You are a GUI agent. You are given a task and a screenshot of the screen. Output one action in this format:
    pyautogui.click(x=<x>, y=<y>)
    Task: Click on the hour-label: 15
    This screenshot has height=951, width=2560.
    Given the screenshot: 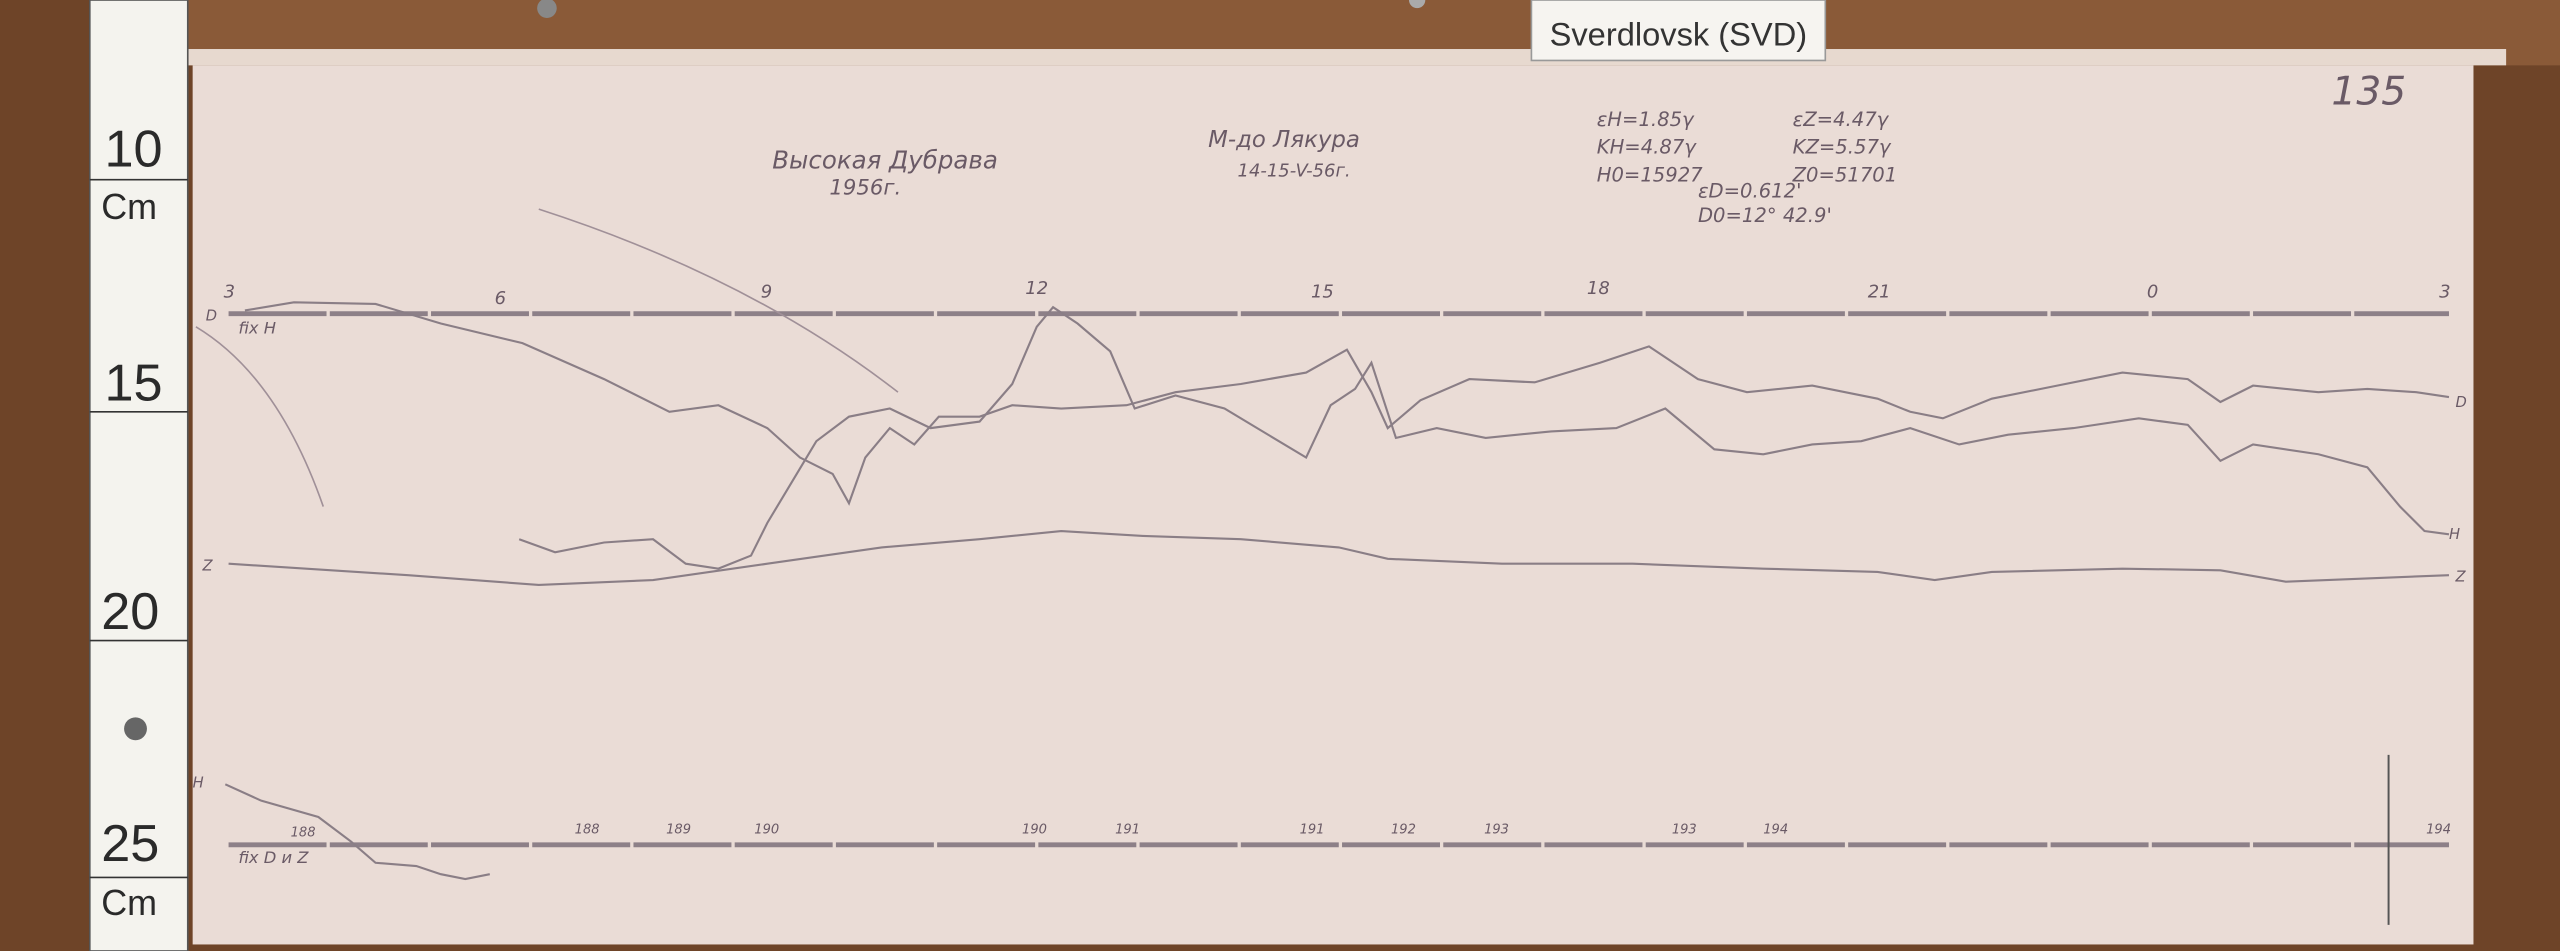 What is the action you would take?
    pyautogui.click(x=1322, y=291)
    